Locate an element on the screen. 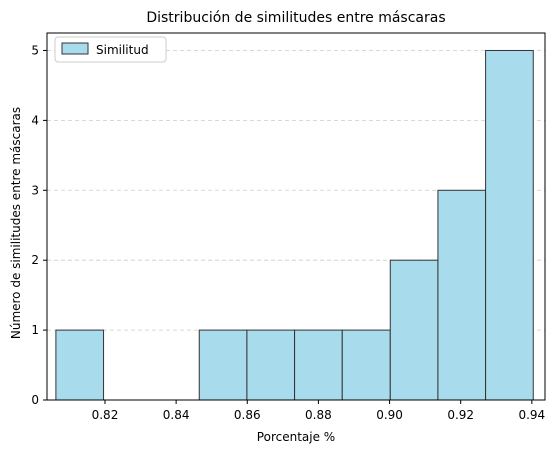 The width and height of the screenshot is (554, 453). x-tick-label-5: 0.92 is located at coordinates (460, 415).